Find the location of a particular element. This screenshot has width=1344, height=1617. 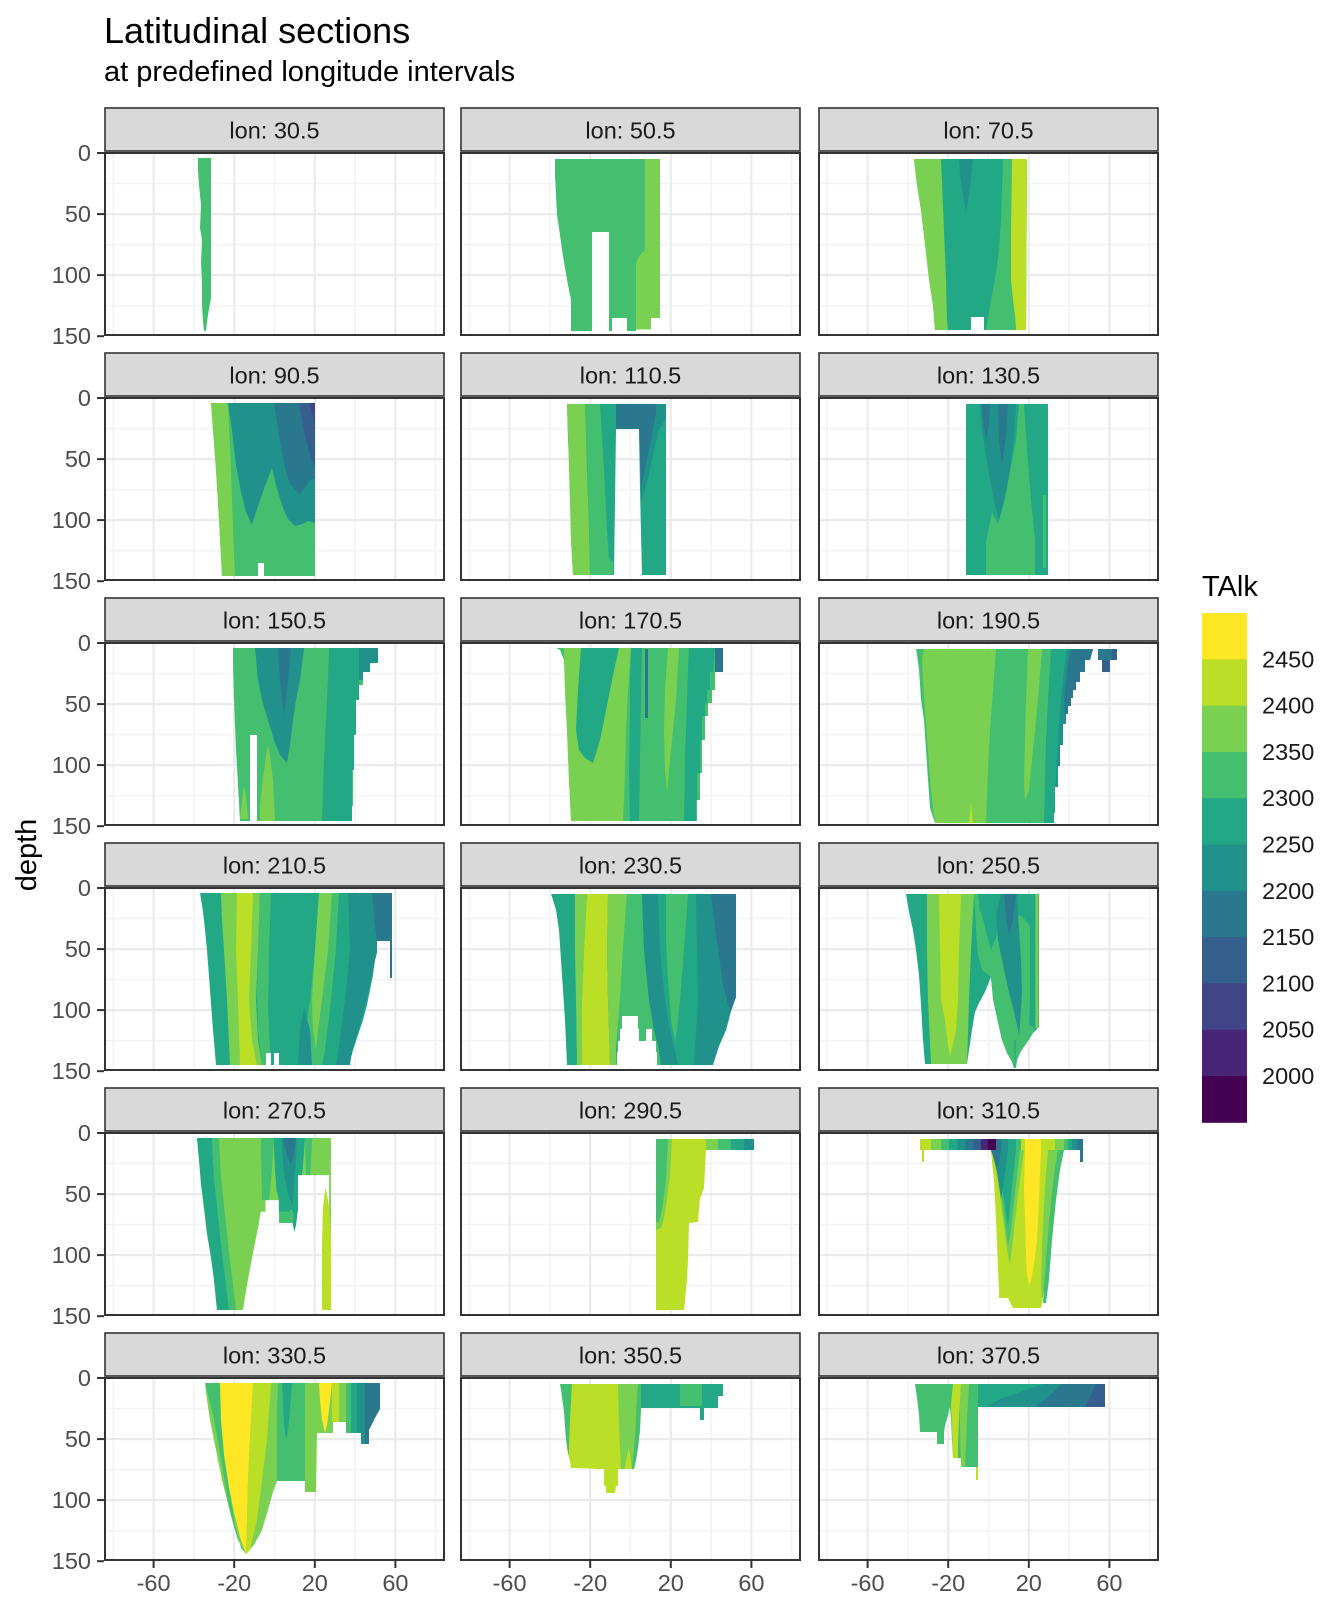

svg-text: TAlk is located at coordinates (1230, 587).